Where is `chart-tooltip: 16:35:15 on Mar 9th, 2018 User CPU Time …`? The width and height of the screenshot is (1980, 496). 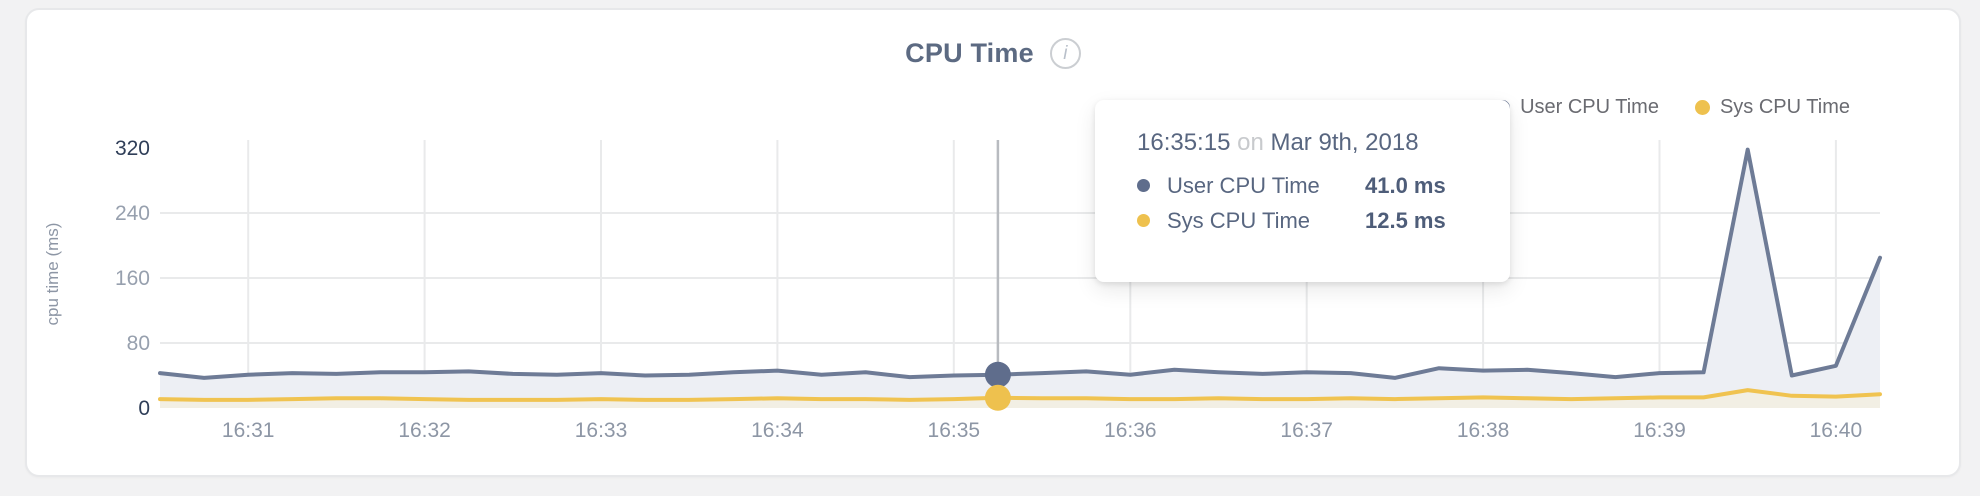
chart-tooltip: 16:35:15 on Mar 9th, 2018 User CPU Time … is located at coordinates (1302, 191).